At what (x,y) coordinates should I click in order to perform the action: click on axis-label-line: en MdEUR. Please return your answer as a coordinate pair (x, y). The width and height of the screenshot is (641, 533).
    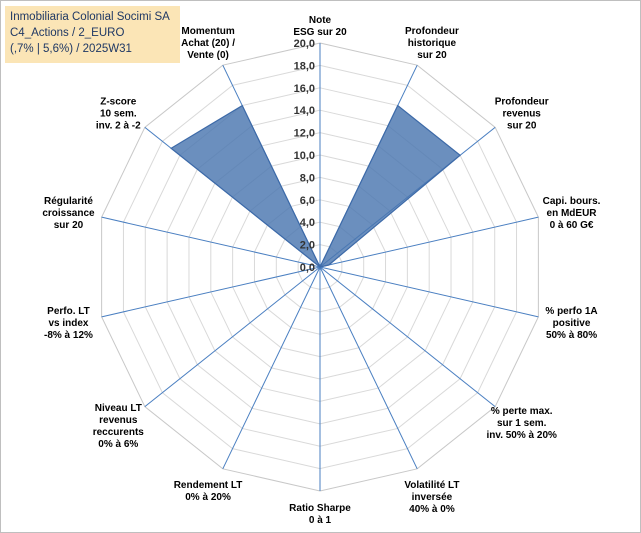
    Looking at the image, I should click on (572, 213).